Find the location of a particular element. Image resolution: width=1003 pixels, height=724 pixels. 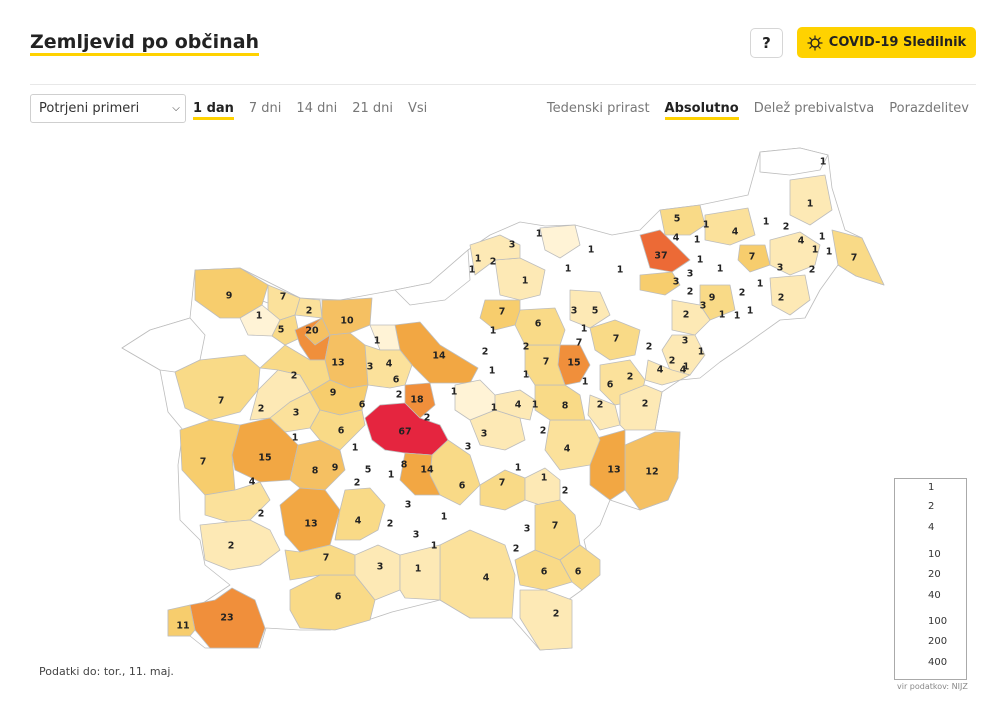

municipality-count-label: 10 is located at coordinates (347, 321).